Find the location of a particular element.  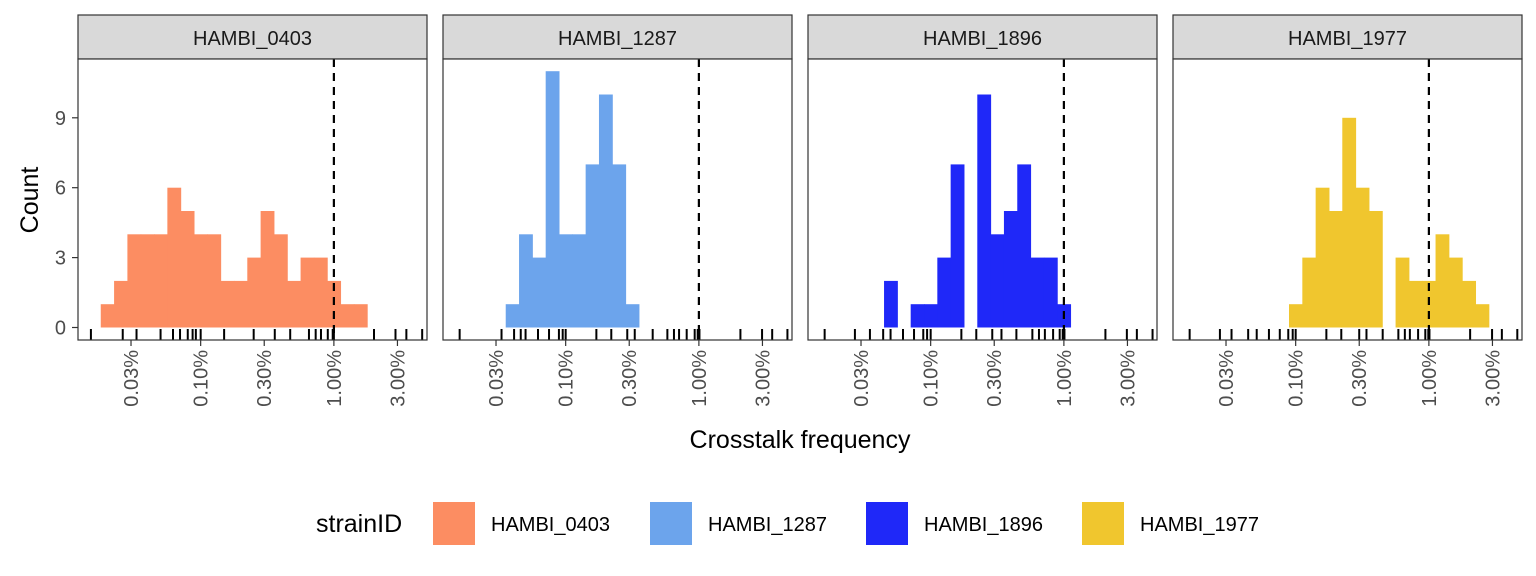

legend-label: HAMBI_1896 is located at coordinates (983, 525).